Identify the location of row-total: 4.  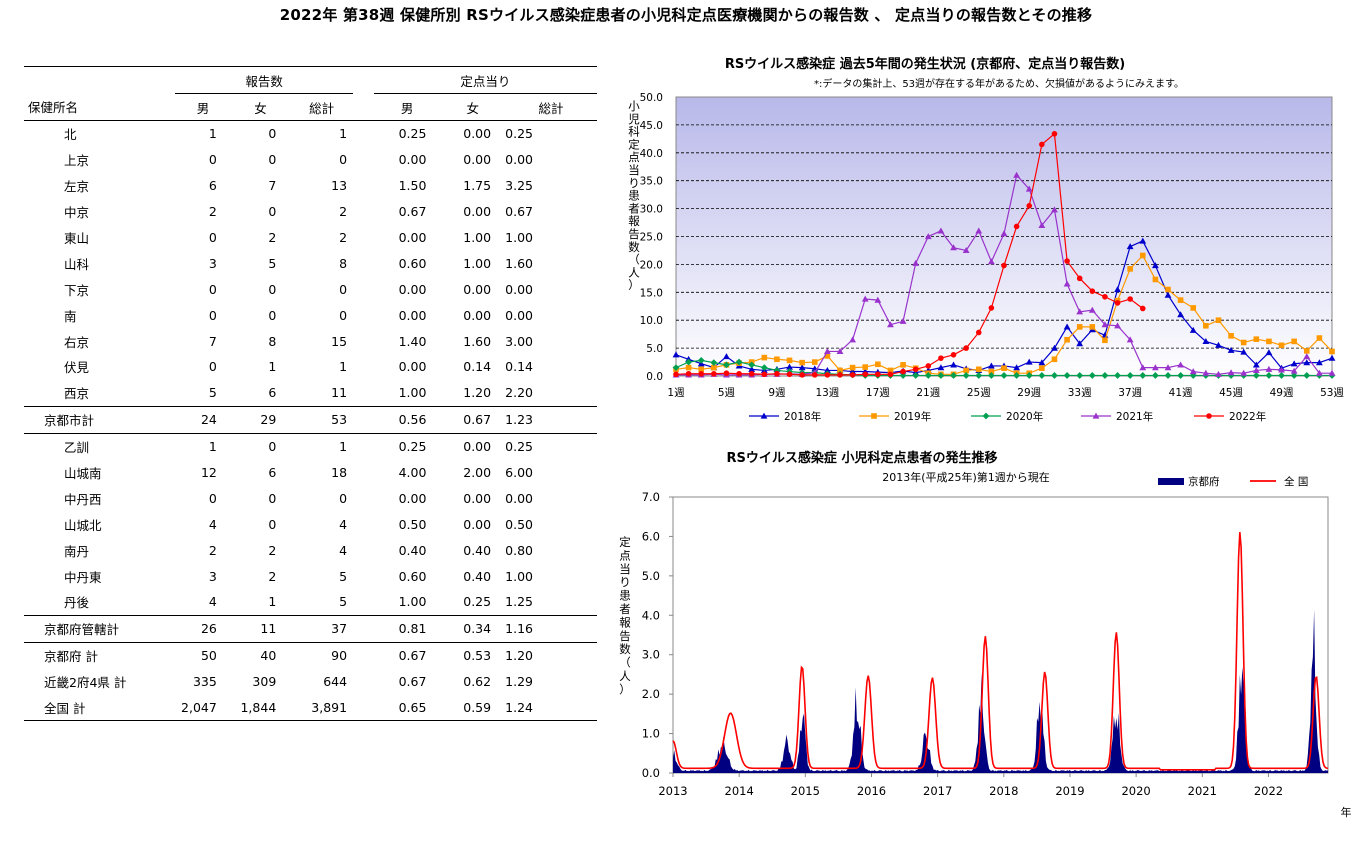
(343, 550).